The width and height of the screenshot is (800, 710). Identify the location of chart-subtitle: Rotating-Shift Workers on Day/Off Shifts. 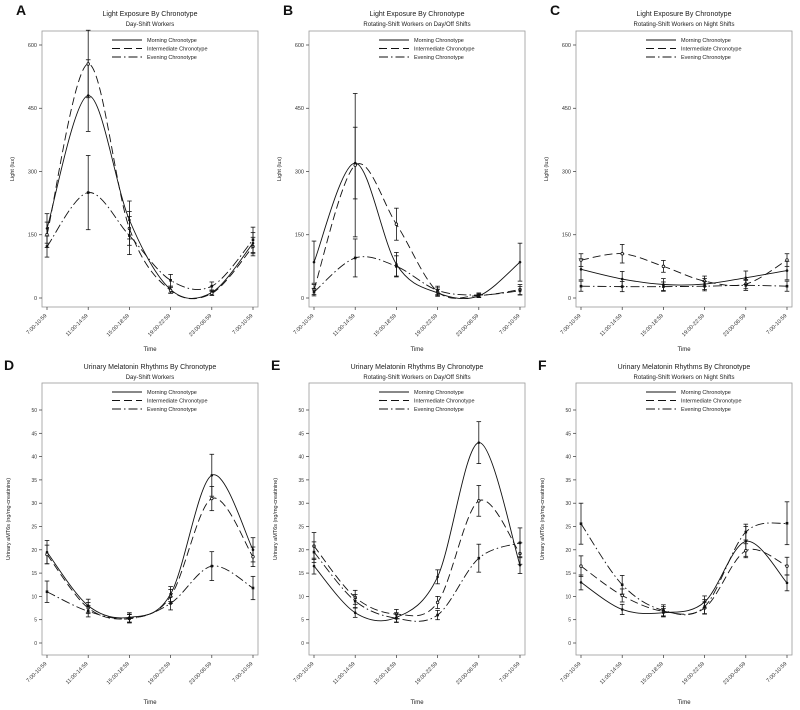
(416, 378).